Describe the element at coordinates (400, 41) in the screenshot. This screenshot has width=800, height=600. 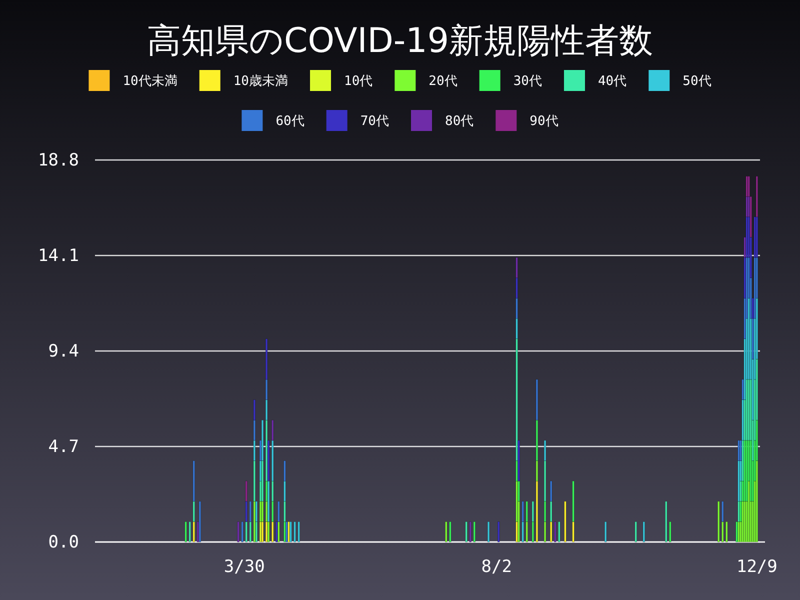
I see `chart-title: 高知県のCOVID-19新規陽性者数` at that location.